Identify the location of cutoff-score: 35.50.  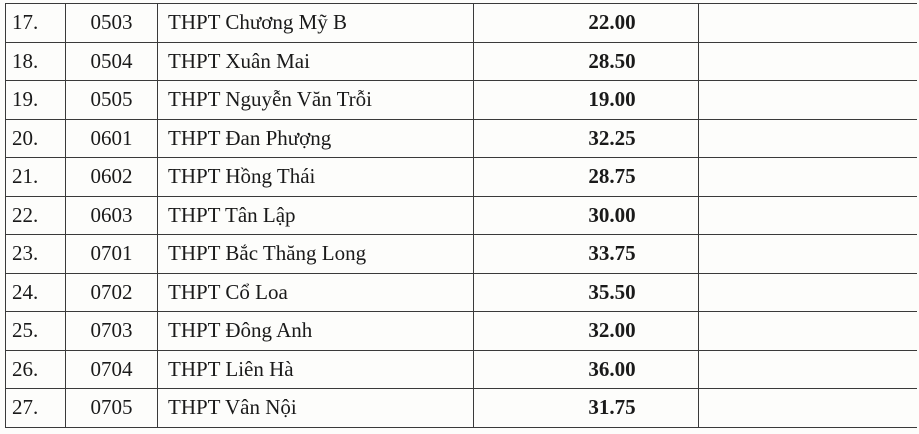
(586, 292).